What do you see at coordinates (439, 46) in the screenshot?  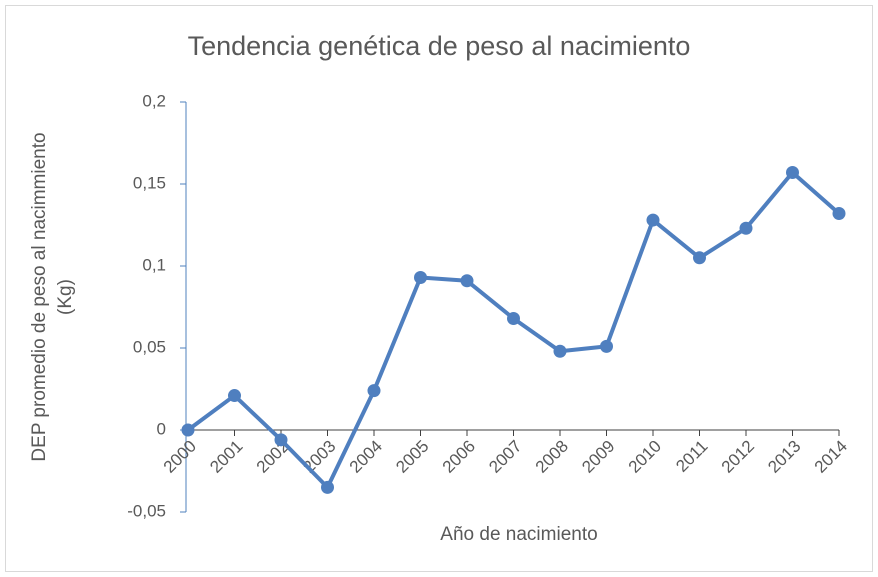 I see `chart-title: Tendencia genética de peso al nacimiento` at bounding box center [439, 46].